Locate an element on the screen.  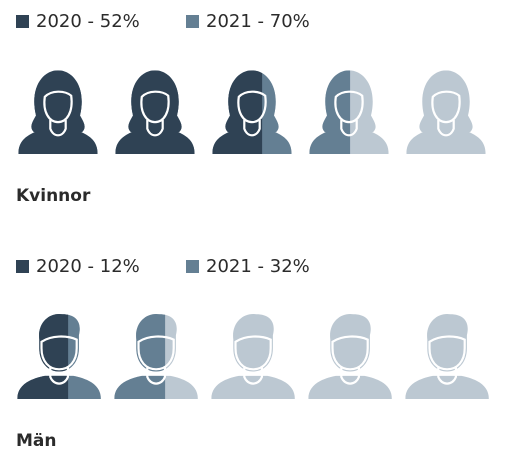
group-title: Kvinnor is located at coordinates (53, 196).